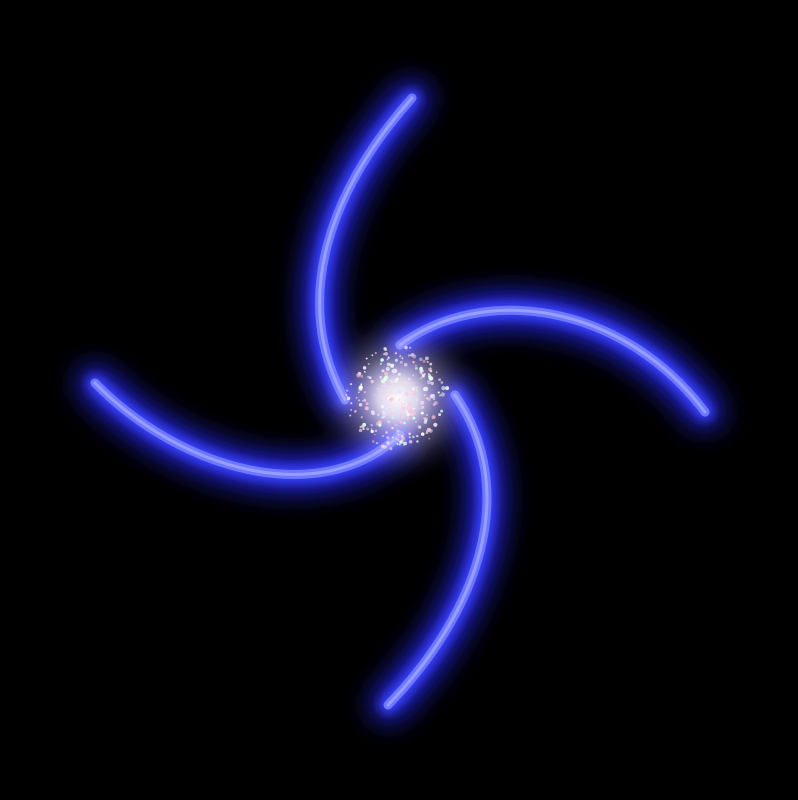 This screenshot has height=800, width=798. Describe the element at coordinates (366, 249) in the screenshot. I see `spiral-arm-top-highlight` at that location.